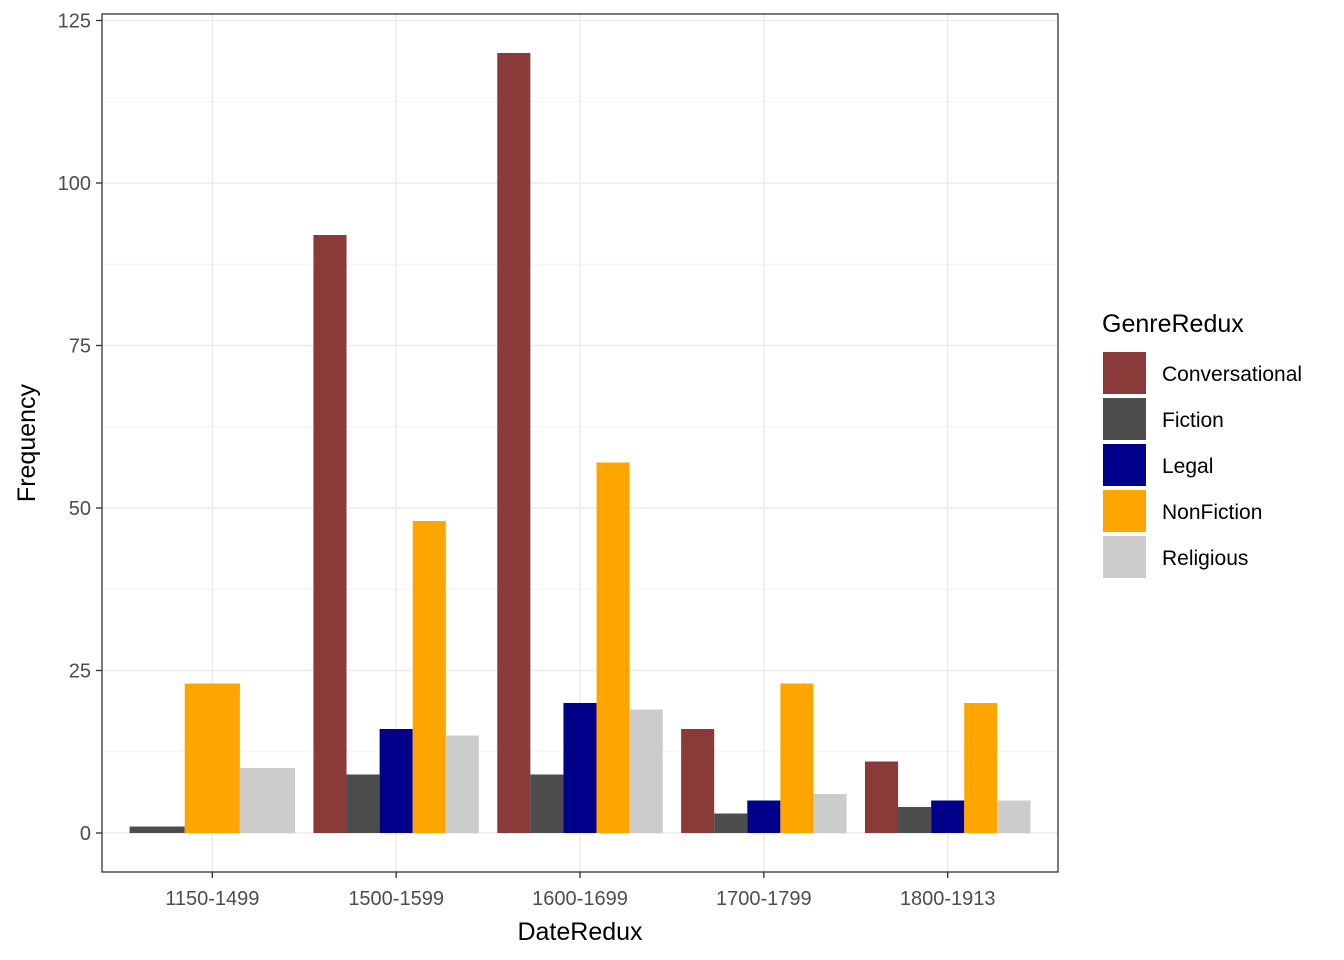 The image size is (1344, 960). I want to click on legend-key-legal, so click(1124, 465).